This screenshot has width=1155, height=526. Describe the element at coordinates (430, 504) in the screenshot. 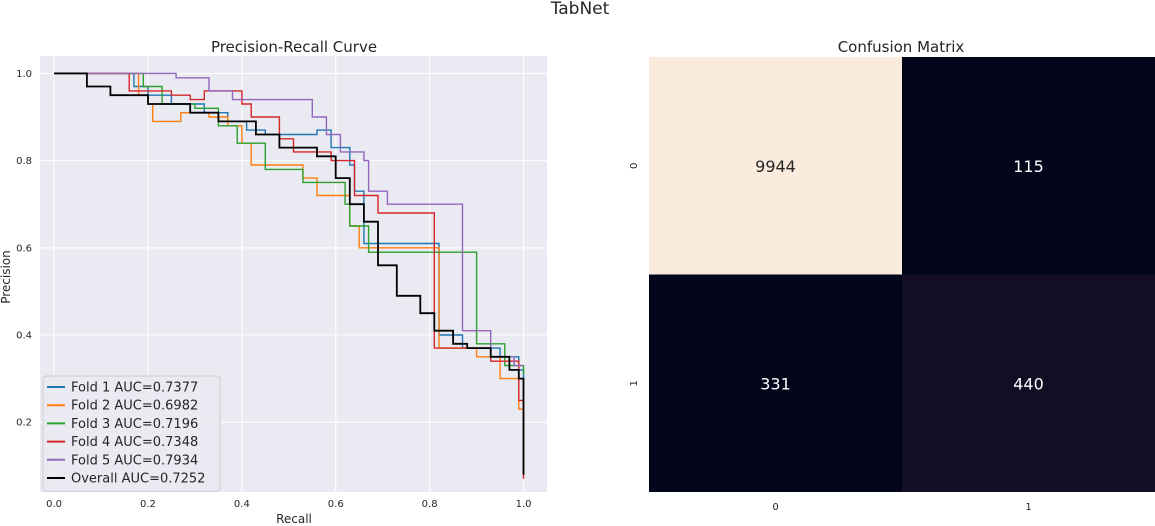

I see `pr-x-tick-label: 0.8` at that location.